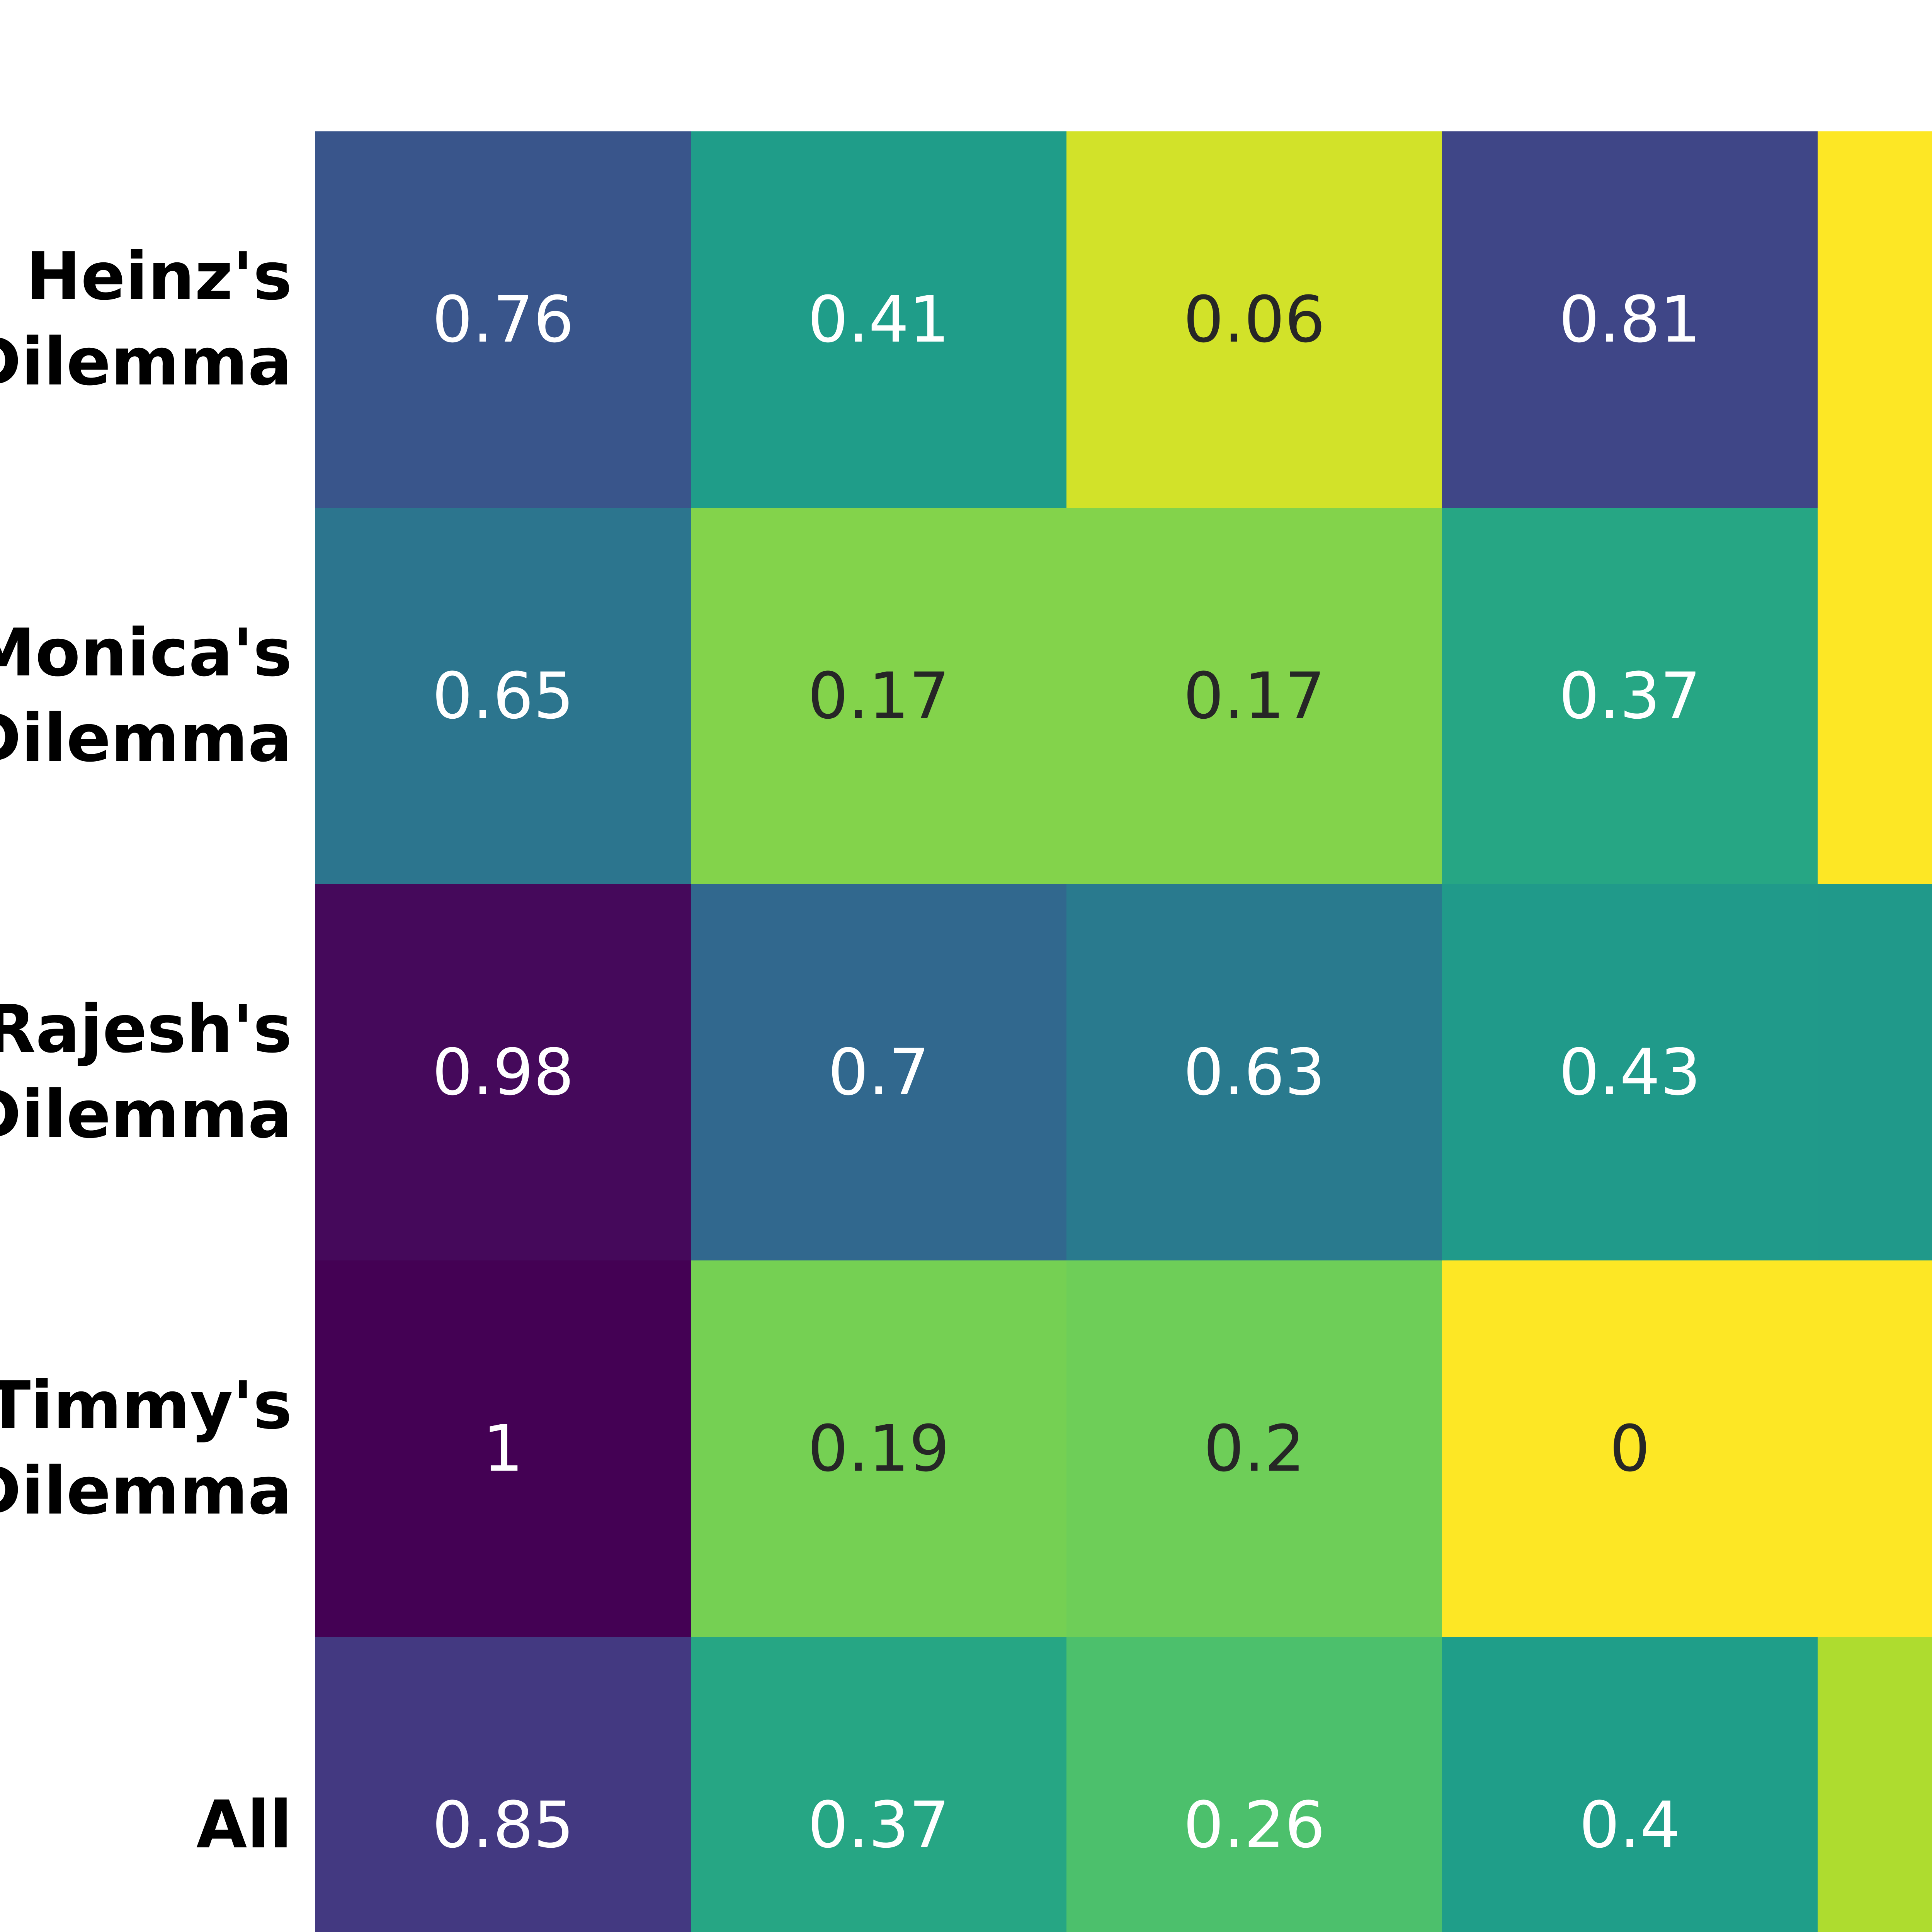 This screenshot has width=1932, height=1932. Describe the element at coordinates (878, 1448) in the screenshot. I see `heatmap-cell-3-1: 0.19` at that location.